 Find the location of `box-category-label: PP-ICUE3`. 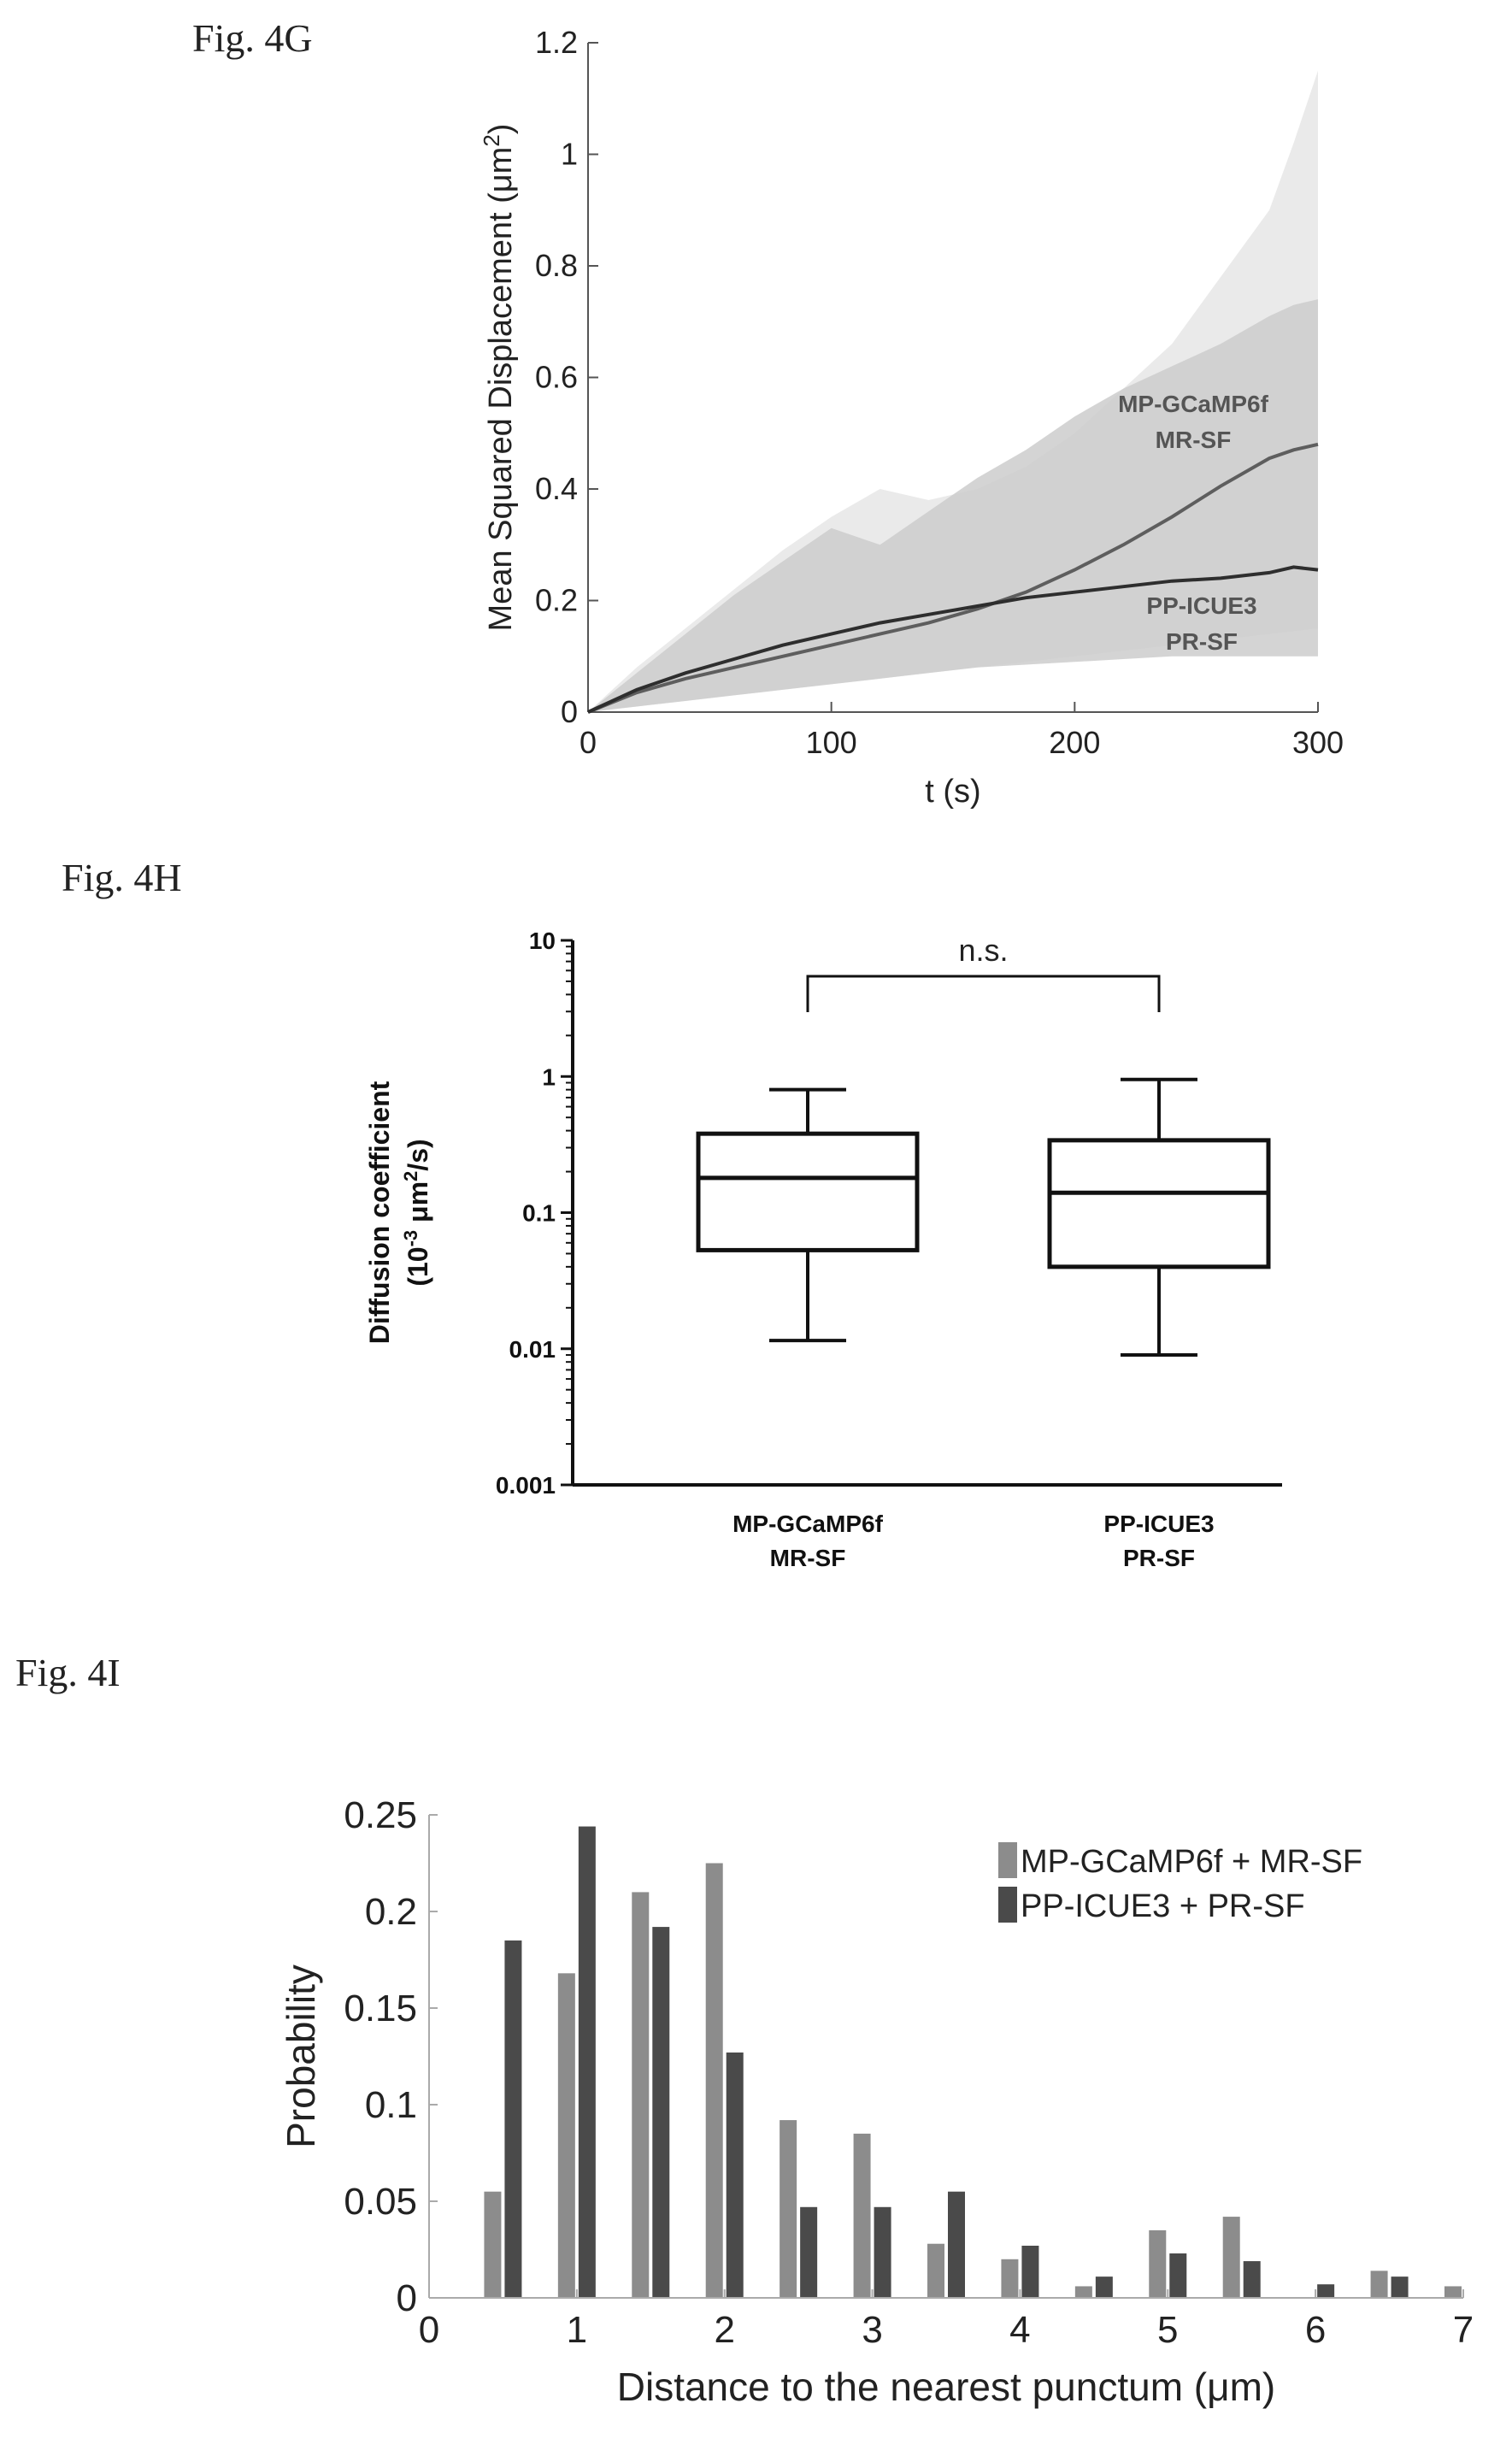

box-category-label: PP-ICUE3 is located at coordinates (1158, 1524).